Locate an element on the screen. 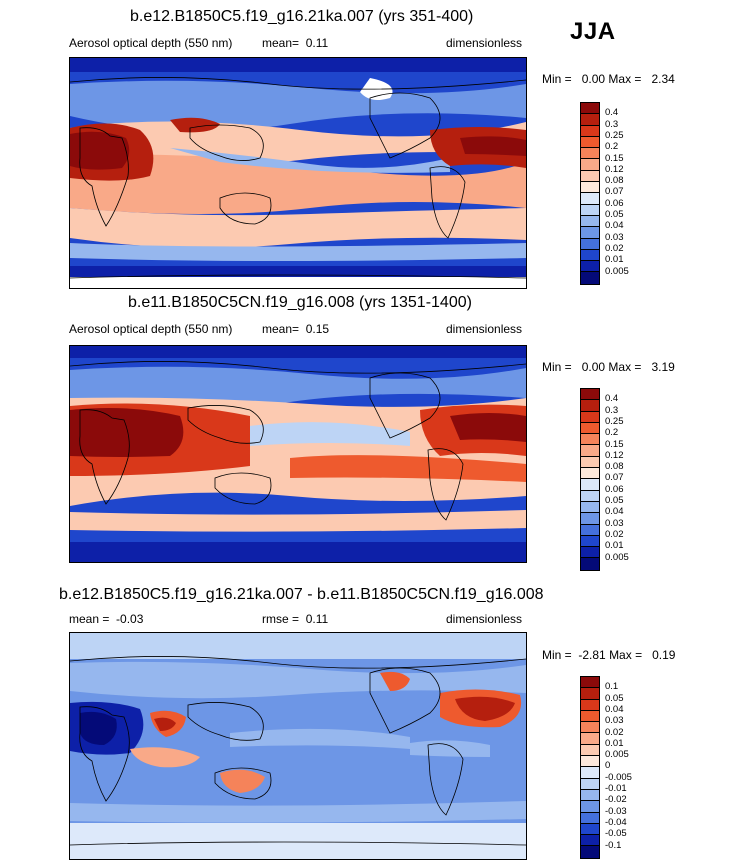 Image resolution: width=733 pixels, height=866 pixels. panel-1-colorbar is located at coordinates (590, 193).